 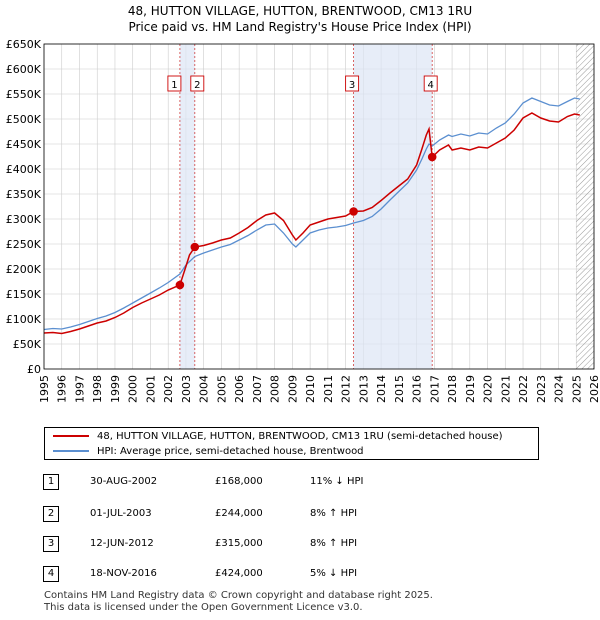 I want to click on x-tick-label: 2024, so click(x=559, y=389).